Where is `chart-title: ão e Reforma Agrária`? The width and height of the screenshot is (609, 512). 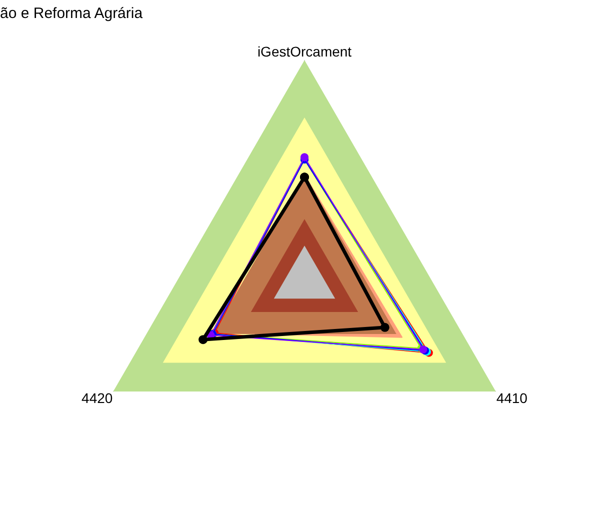 chart-title: ão e Reforma Agrária is located at coordinates (72, 13).